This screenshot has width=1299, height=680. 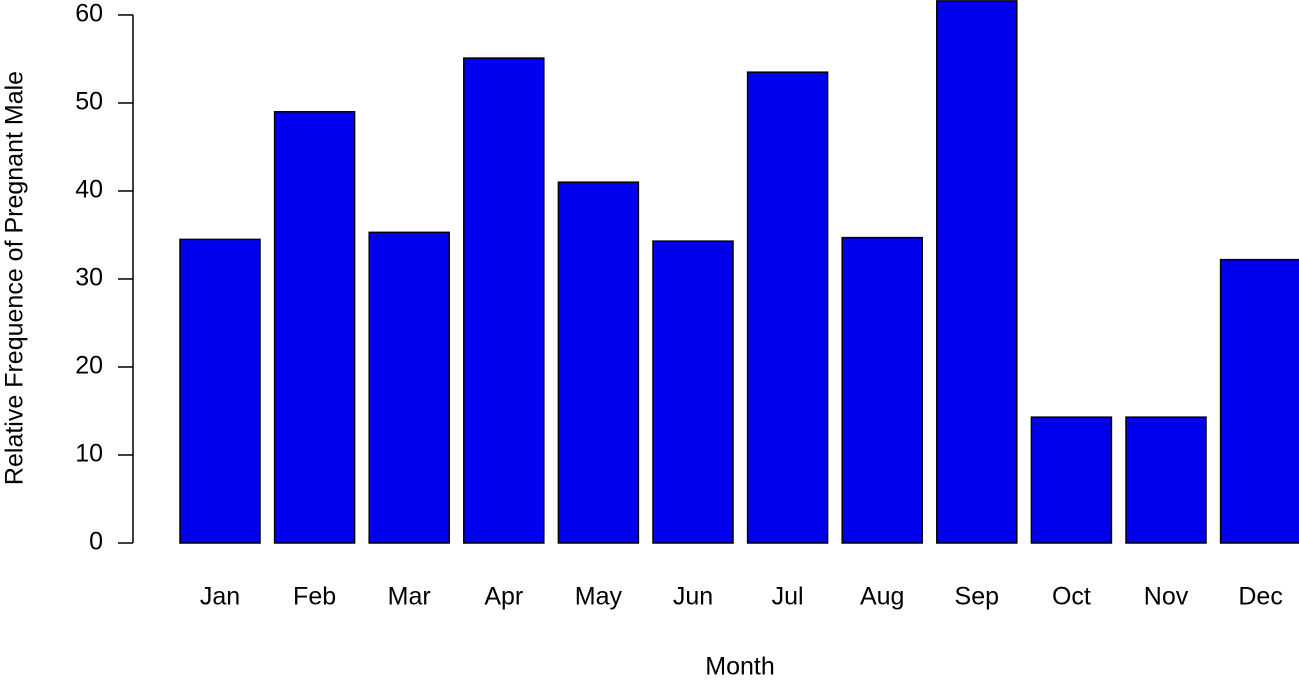 I want to click on x-tick-label: Mar, so click(x=409, y=597).